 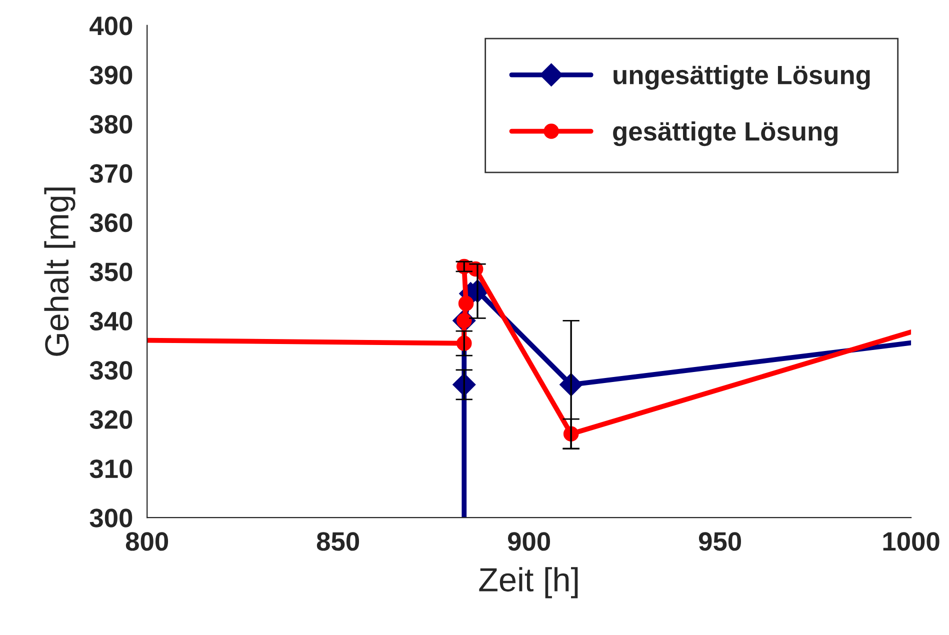 What do you see at coordinates (111, 370) in the screenshot?
I see `y-tick-label: 330` at bounding box center [111, 370].